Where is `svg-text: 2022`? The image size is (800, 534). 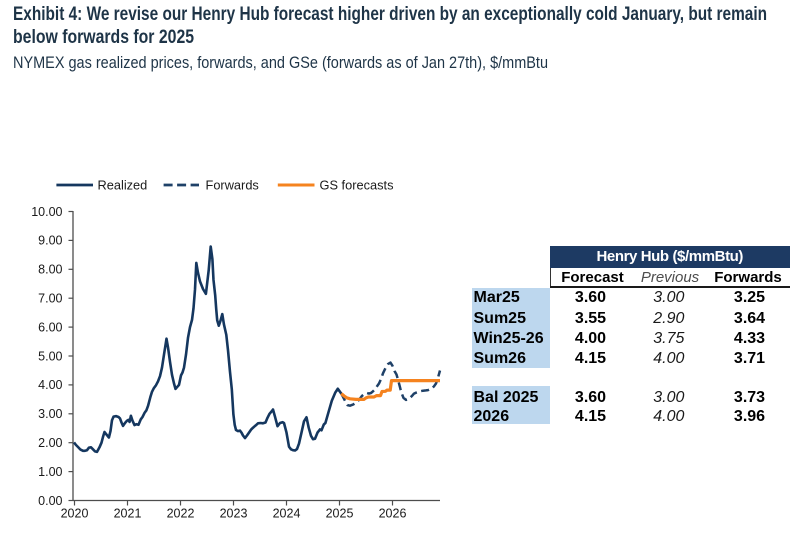 svg-text: 2022 is located at coordinates (181, 514).